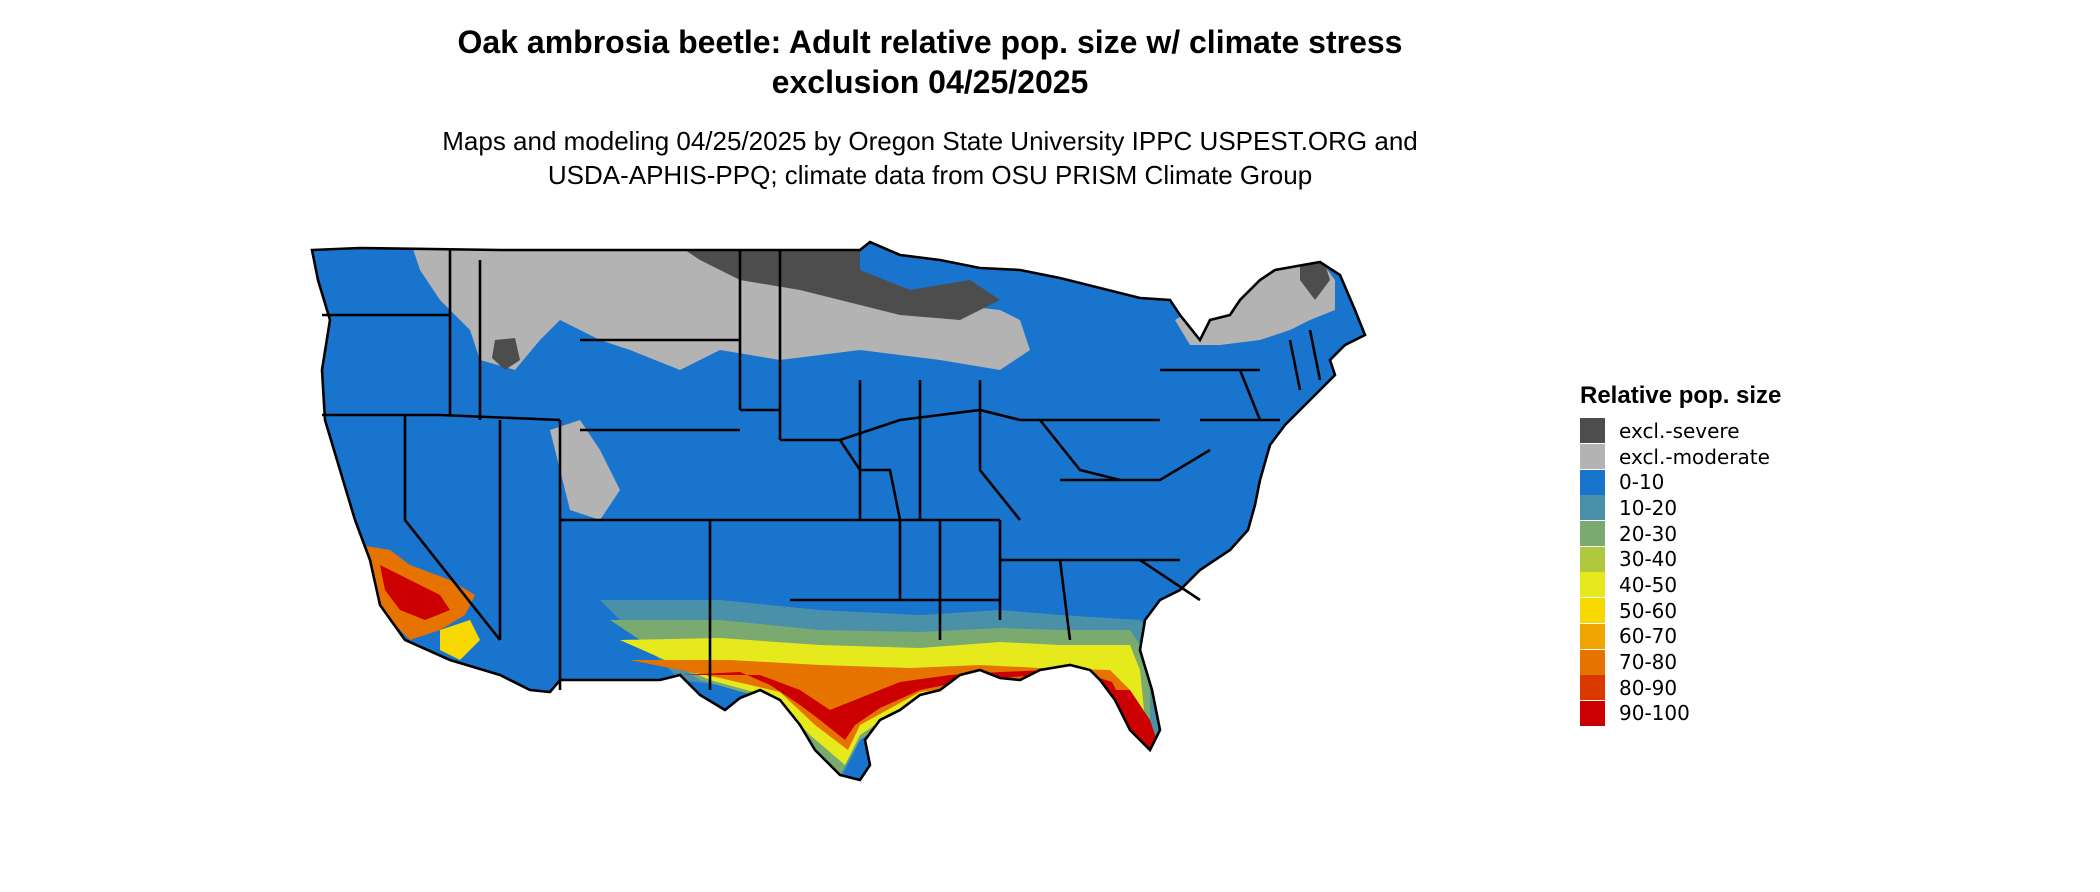 The width and height of the screenshot is (2100, 892). Describe the element at coordinates (1648, 533) in the screenshot. I see `legend-label: 20-30` at that location.